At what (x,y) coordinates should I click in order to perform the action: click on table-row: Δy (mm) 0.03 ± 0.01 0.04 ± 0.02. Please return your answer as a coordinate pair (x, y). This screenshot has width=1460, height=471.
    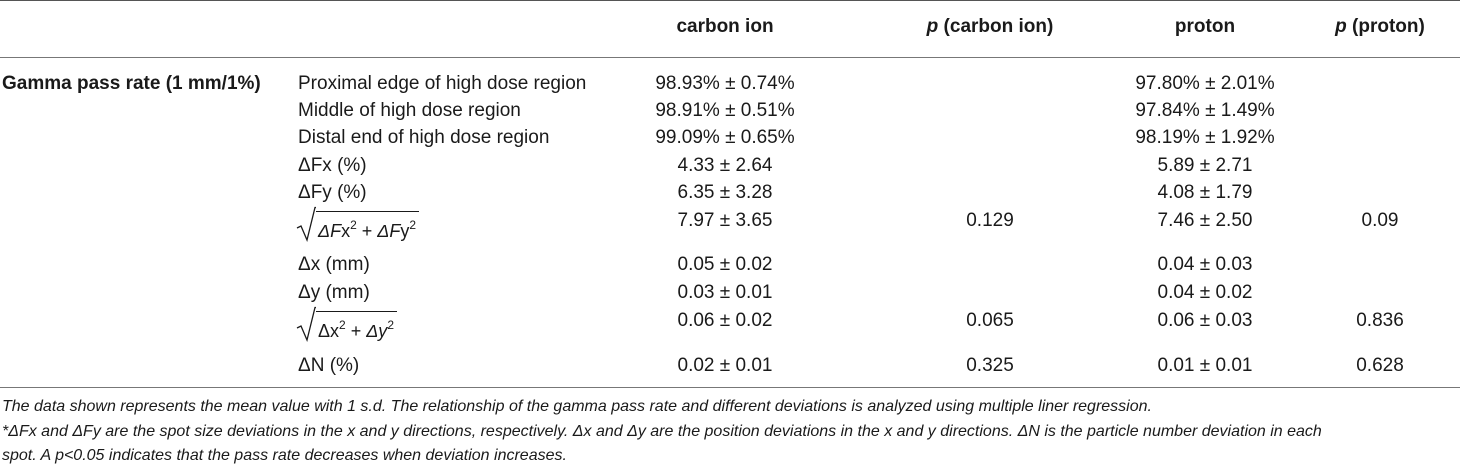
    Looking at the image, I should click on (730, 295).